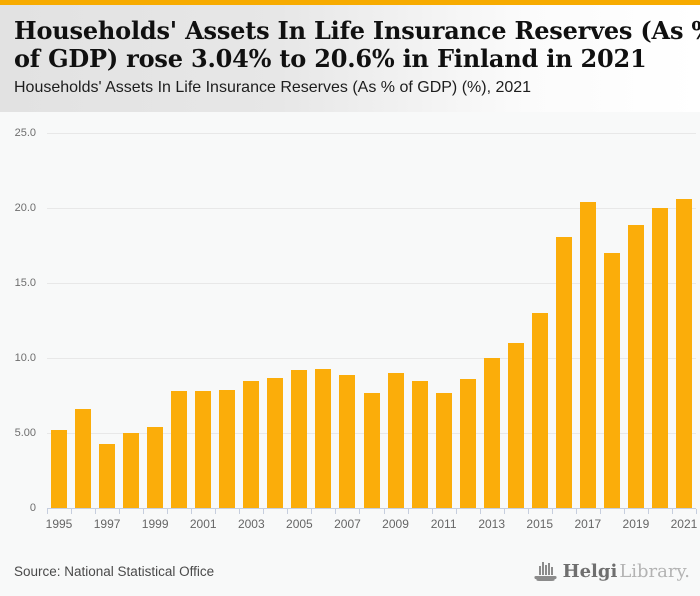  Describe the element at coordinates (275, 442) in the screenshot. I see `bar-2004` at that location.